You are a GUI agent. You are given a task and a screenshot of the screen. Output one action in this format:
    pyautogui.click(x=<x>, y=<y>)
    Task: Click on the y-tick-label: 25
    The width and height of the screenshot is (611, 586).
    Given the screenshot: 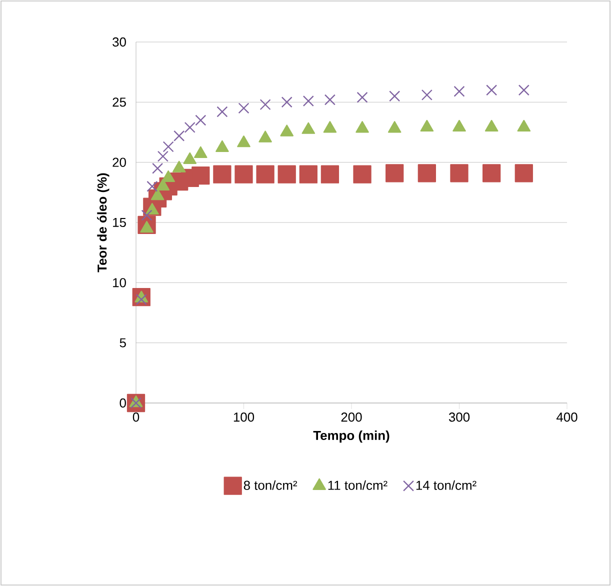 What is the action you would take?
    pyautogui.click(x=119, y=102)
    